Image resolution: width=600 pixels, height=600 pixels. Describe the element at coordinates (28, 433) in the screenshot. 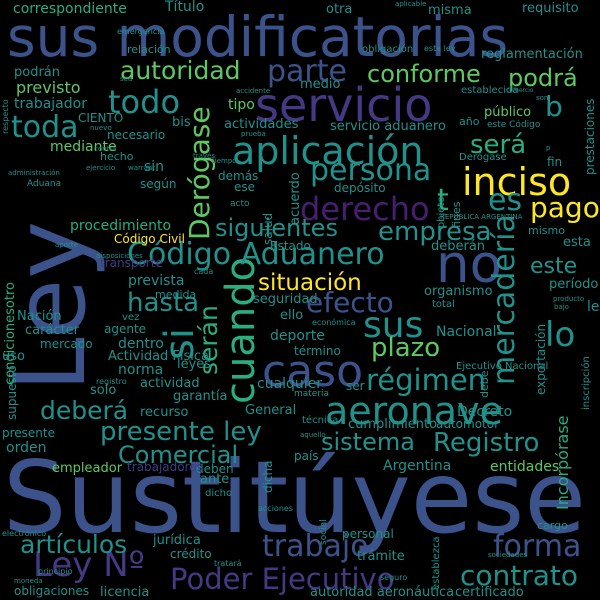

I see `word-presente: presente` at that location.